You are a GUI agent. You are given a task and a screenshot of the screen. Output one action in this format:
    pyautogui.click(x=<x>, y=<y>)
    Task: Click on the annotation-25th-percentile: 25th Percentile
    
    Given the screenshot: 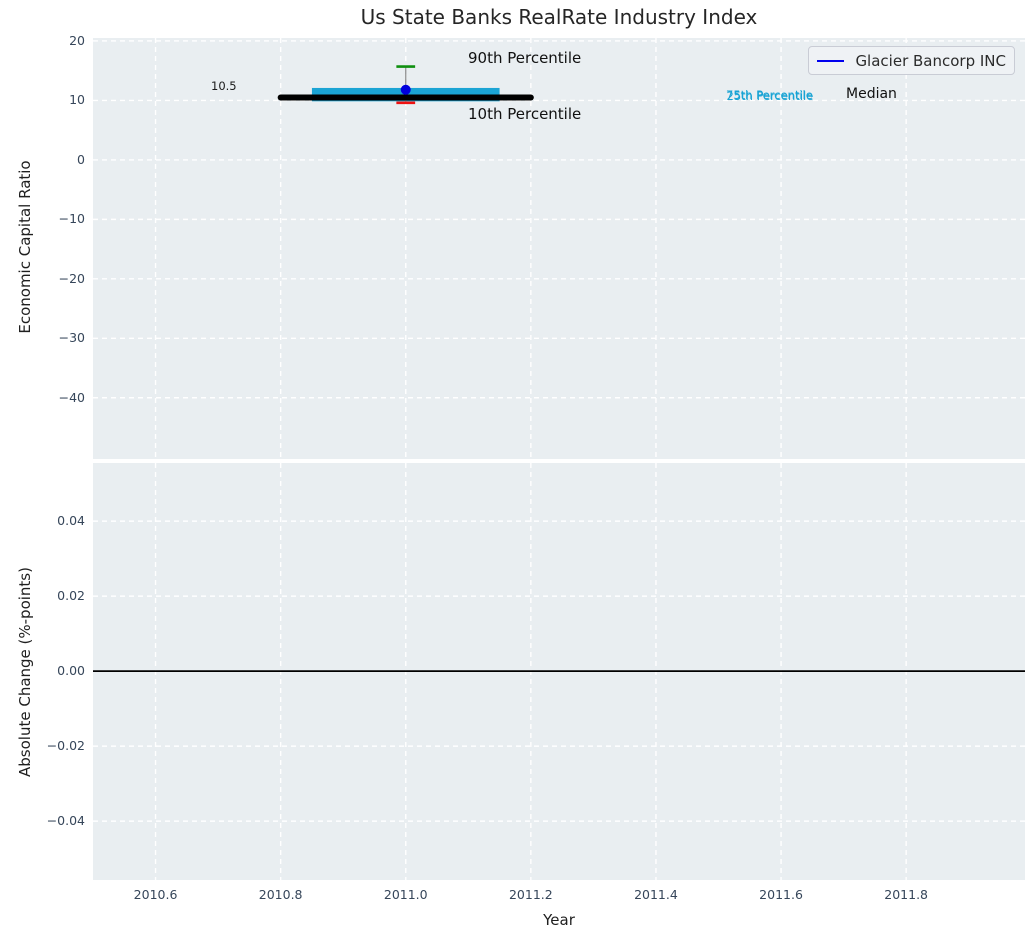 What is the action you would take?
    pyautogui.click(x=770, y=95)
    